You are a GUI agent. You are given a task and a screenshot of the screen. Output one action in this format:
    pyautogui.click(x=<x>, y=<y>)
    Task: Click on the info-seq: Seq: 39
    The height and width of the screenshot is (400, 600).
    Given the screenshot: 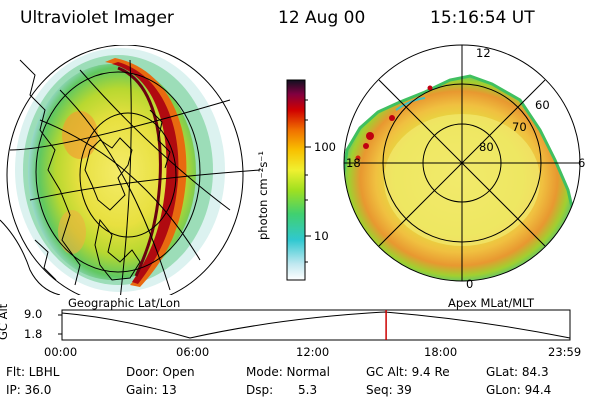 What is the action you would take?
    pyautogui.click(x=389, y=390)
    